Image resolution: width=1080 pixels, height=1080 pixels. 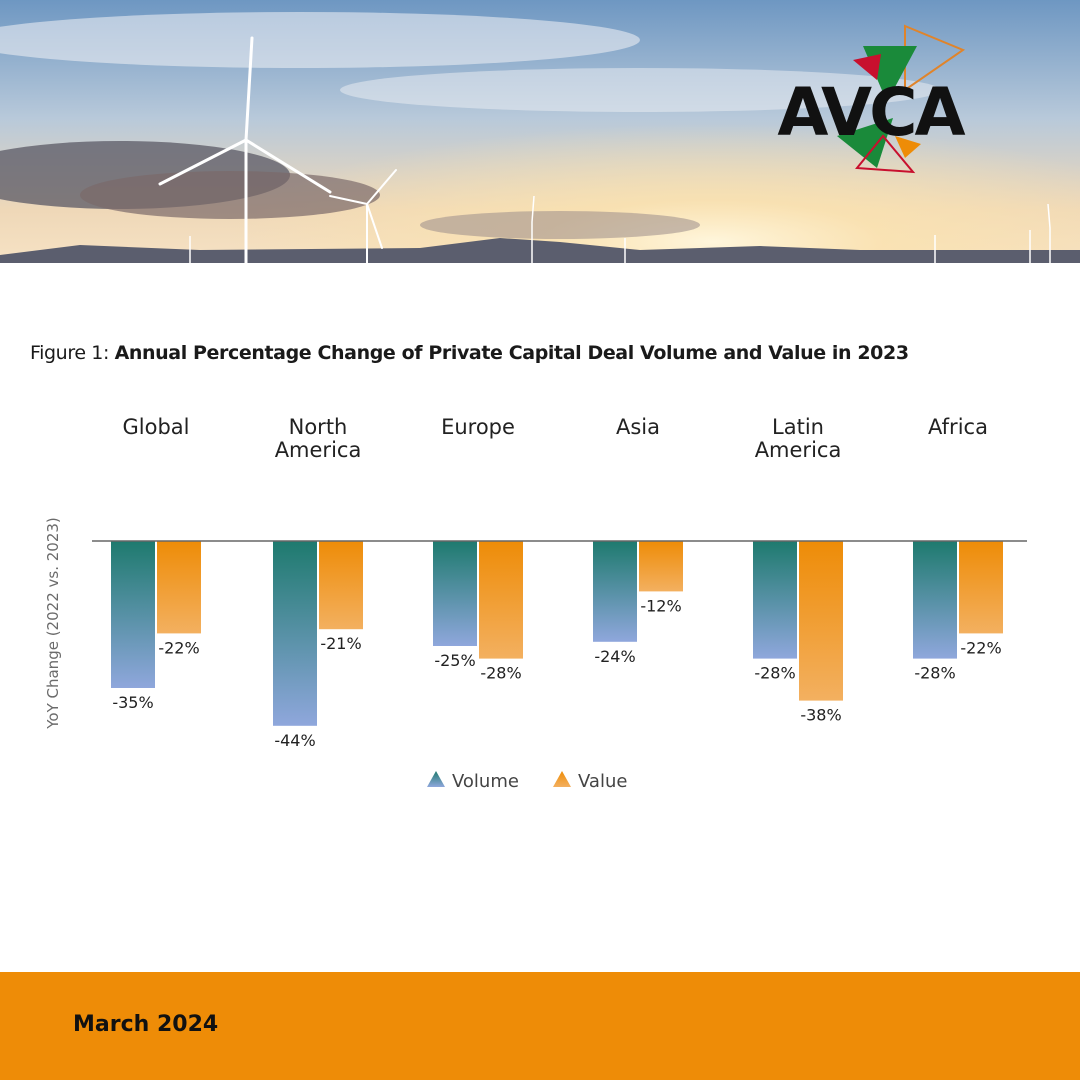 What do you see at coordinates (72, 353) in the screenshot?
I see `chart-title-prefix: Figure 1:` at bounding box center [72, 353].